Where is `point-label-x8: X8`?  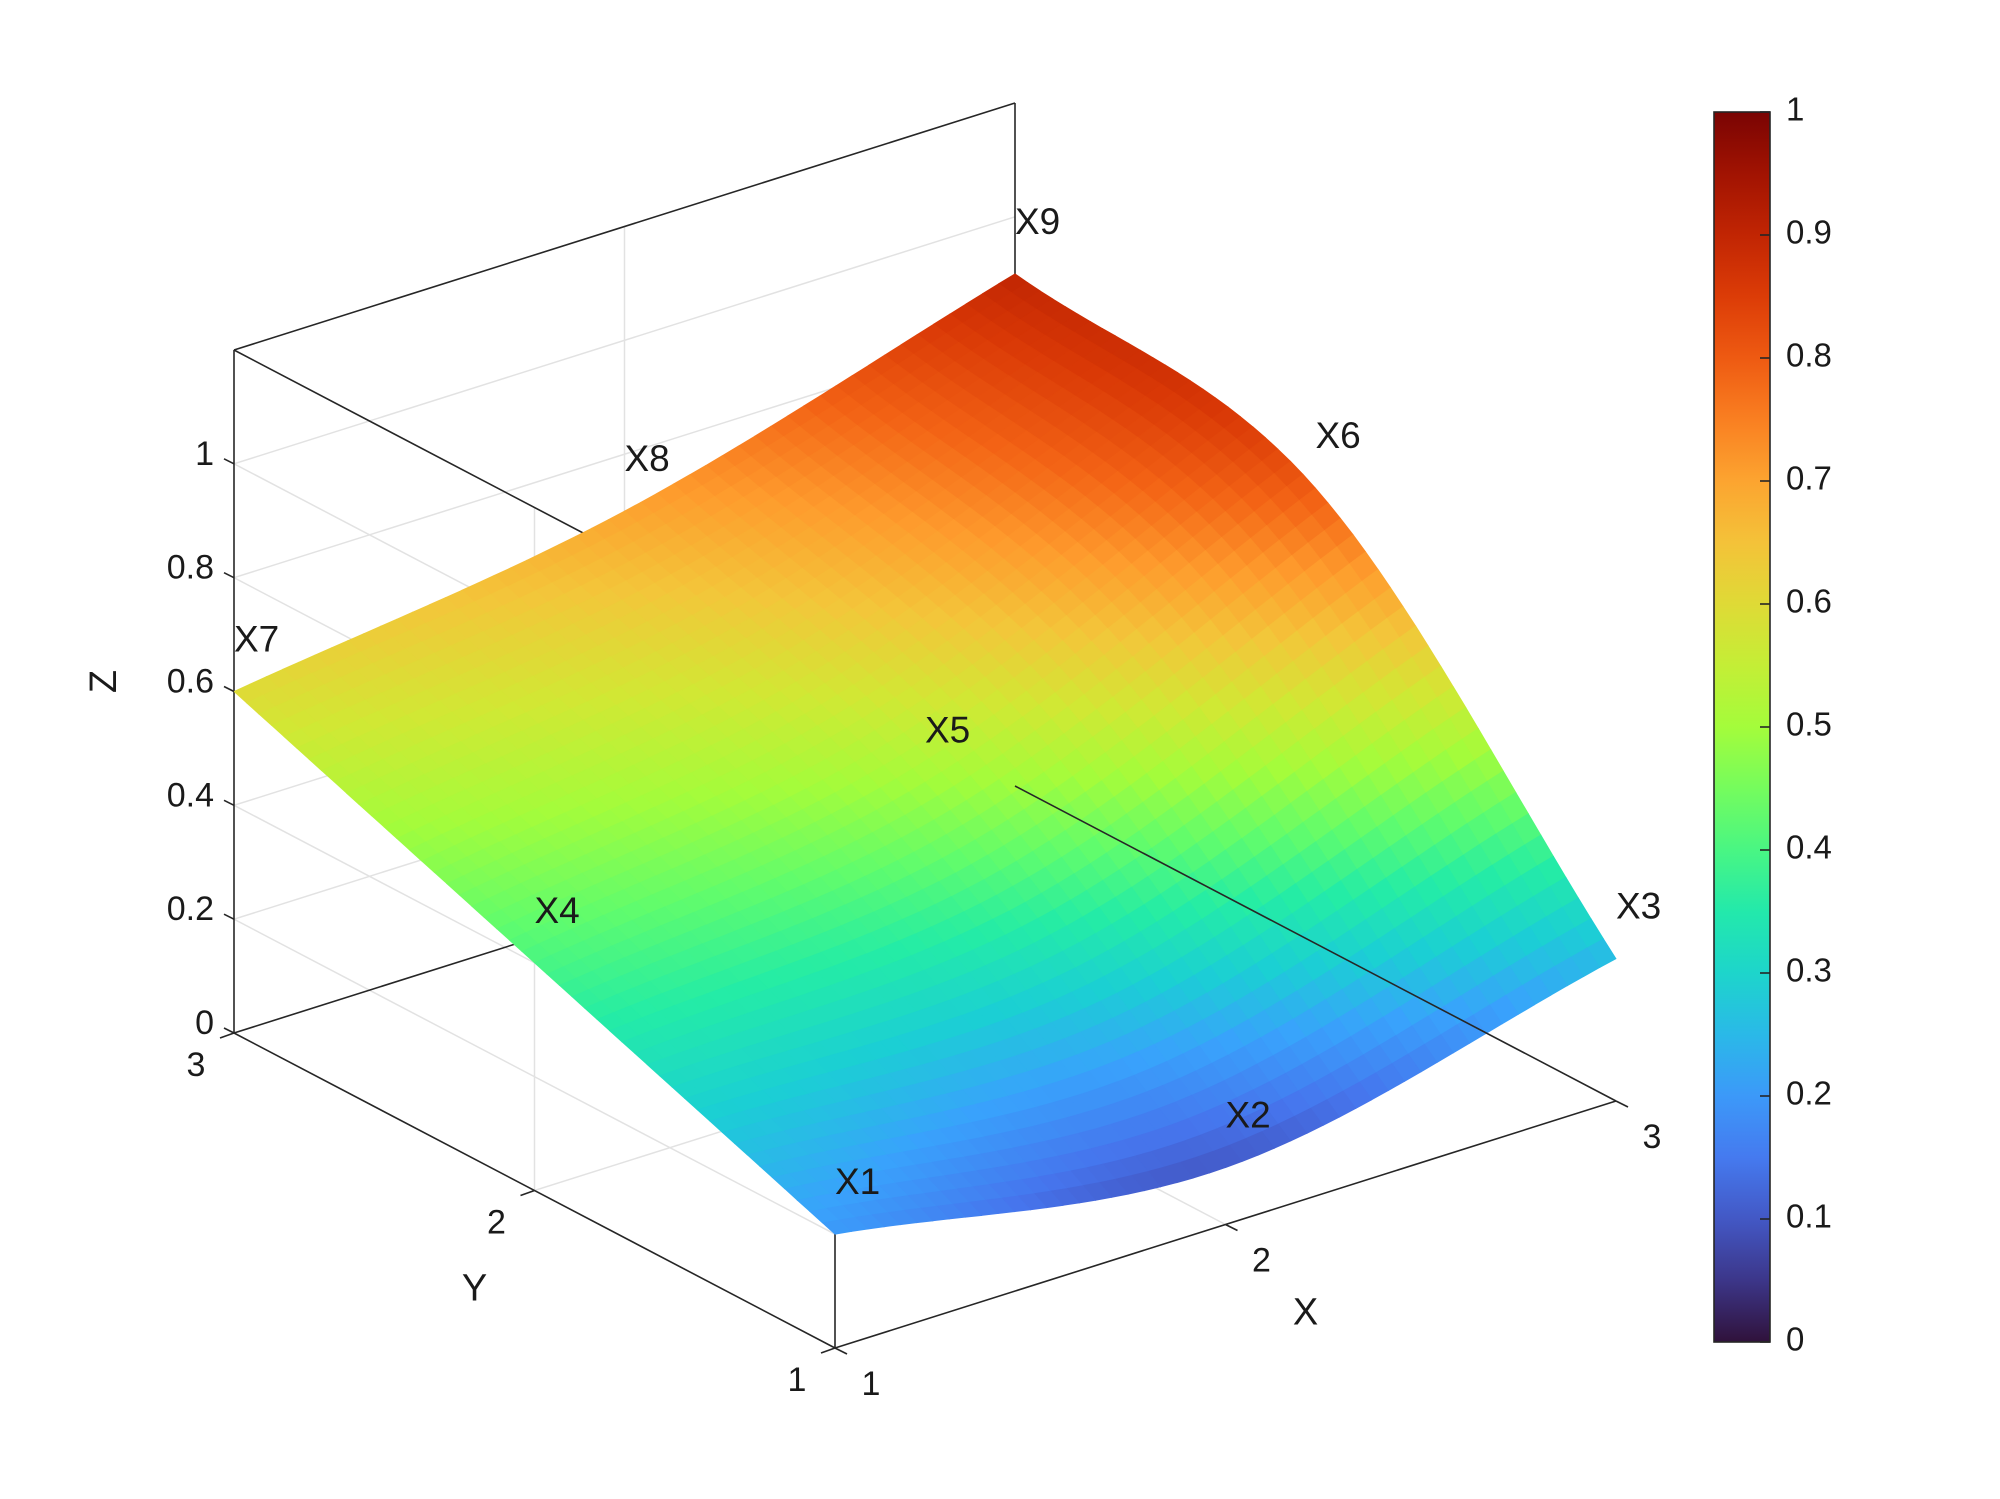
point-label-x8: X8 is located at coordinates (647, 458).